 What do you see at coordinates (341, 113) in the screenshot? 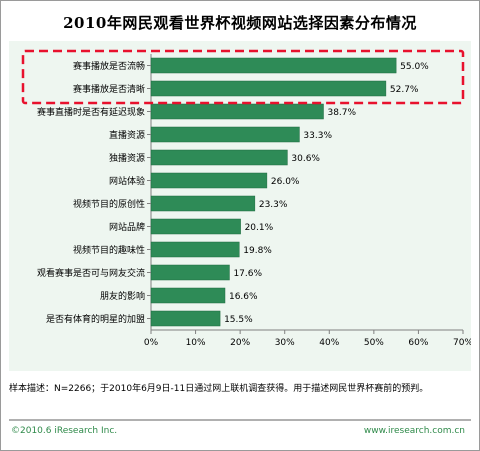
I see `value-label-3: 38.7%` at bounding box center [341, 113].